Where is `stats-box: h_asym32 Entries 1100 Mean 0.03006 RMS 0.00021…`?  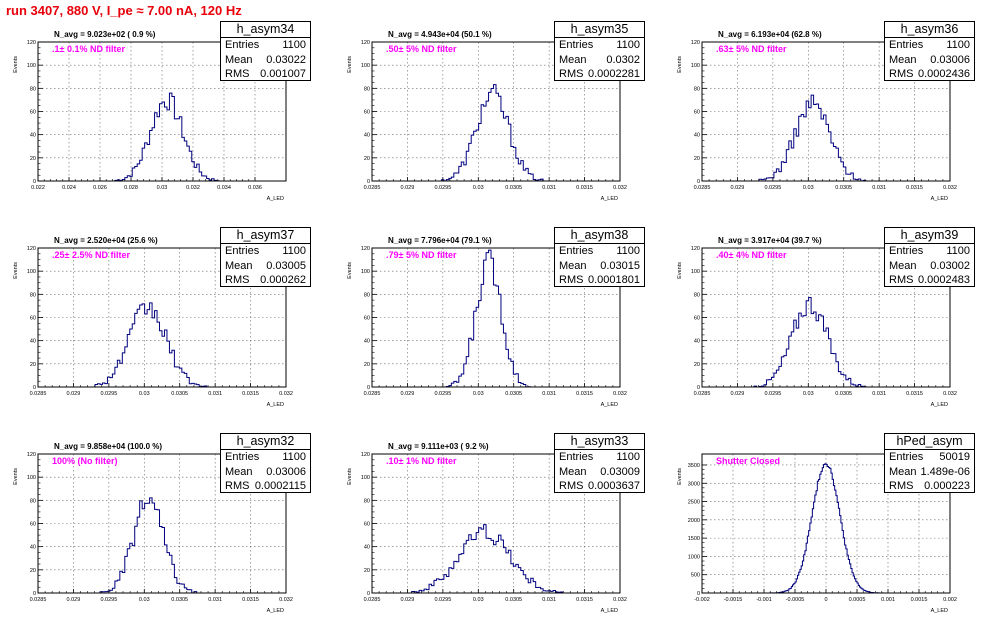 stats-box: h_asym32 Entries 1100 Mean 0.03006 RMS 0.00021… is located at coordinates (265, 463).